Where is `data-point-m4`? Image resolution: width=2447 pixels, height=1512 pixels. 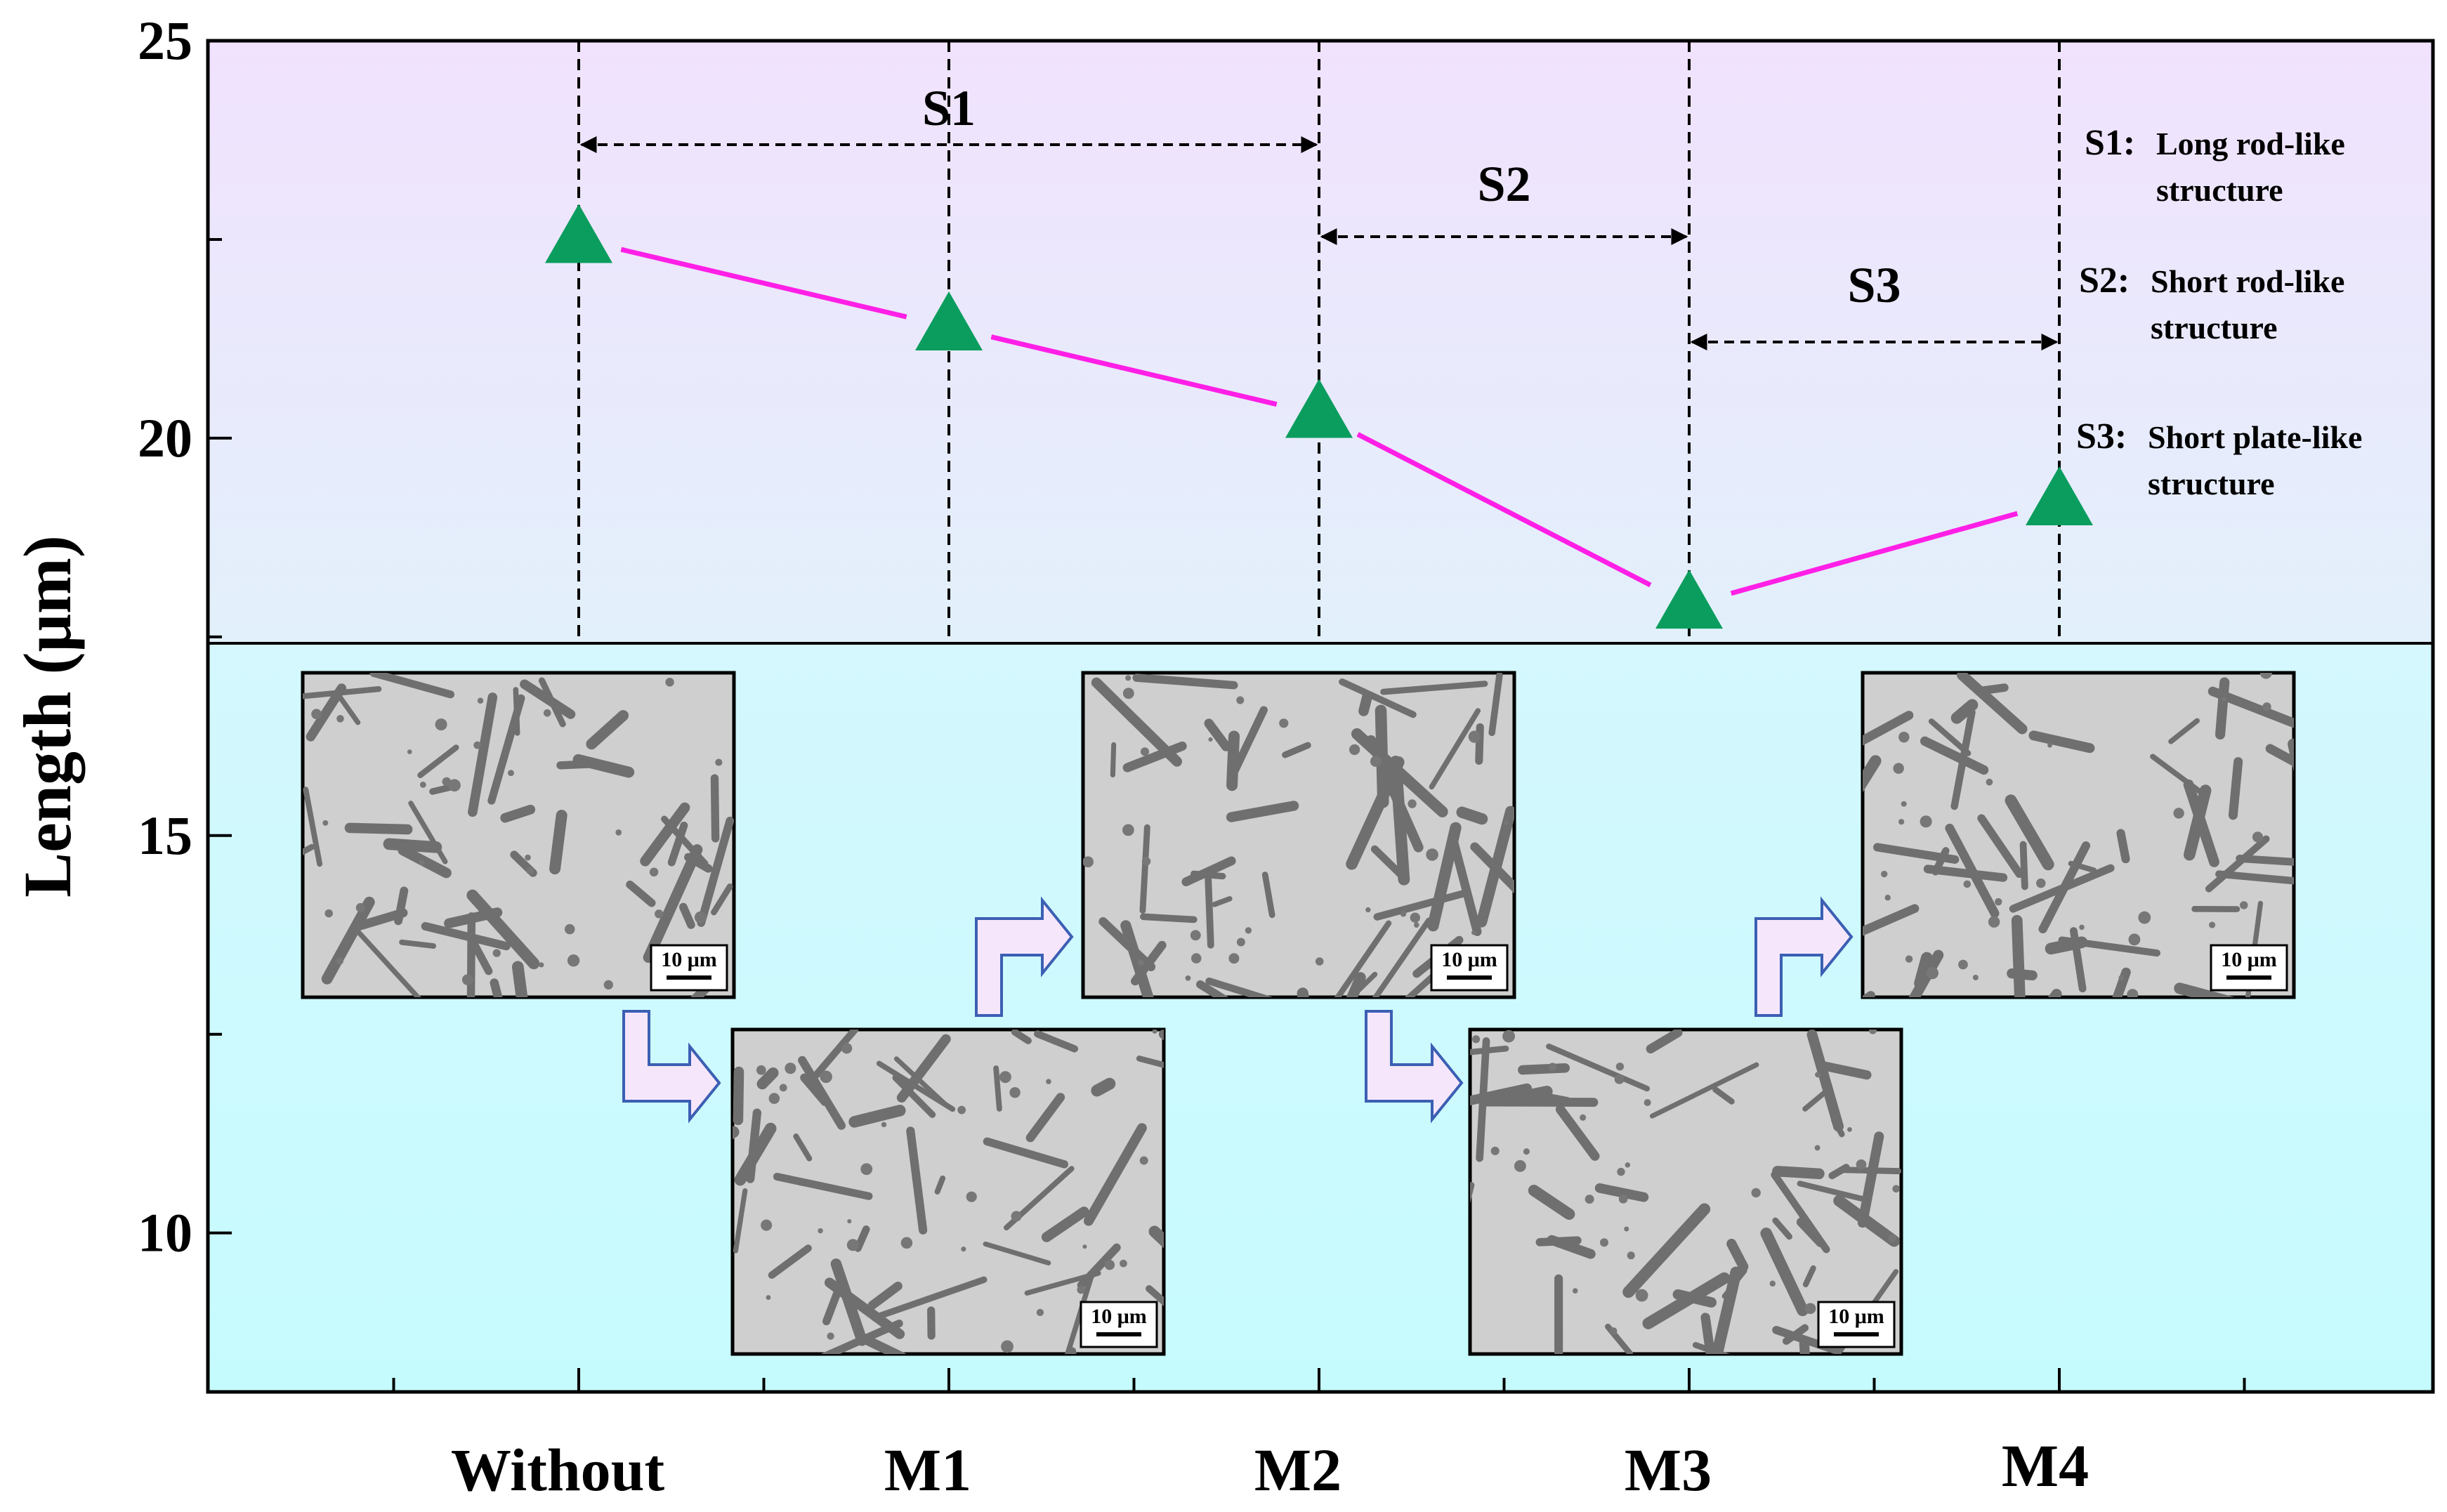 data-point-m4 is located at coordinates (2059, 496).